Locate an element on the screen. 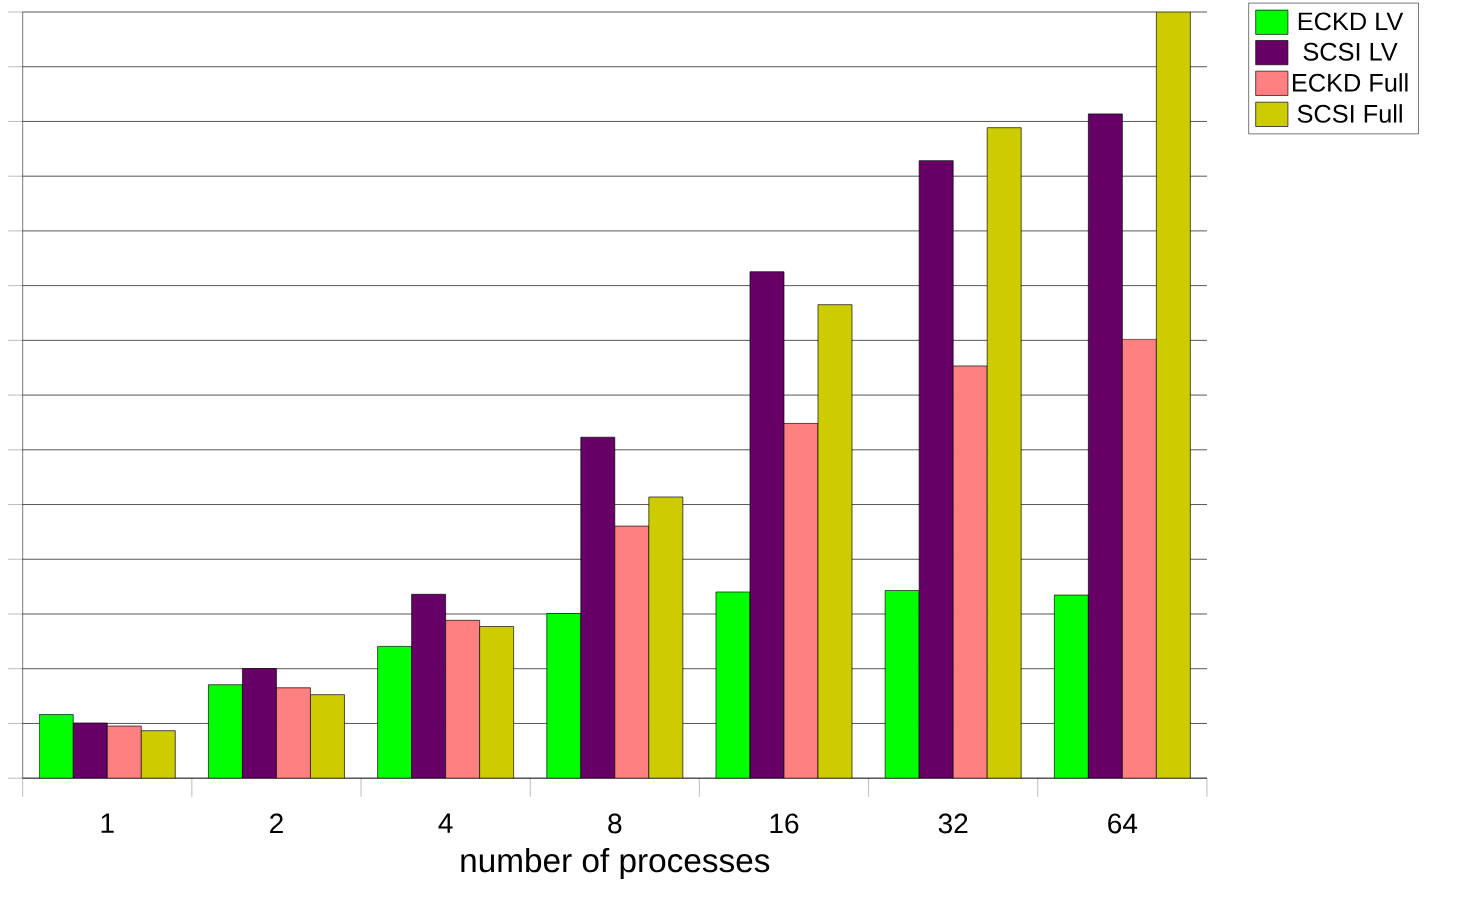 The width and height of the screenshot is (1475, 914). x-tick-label: 16 is located at coordinates (784, 823).